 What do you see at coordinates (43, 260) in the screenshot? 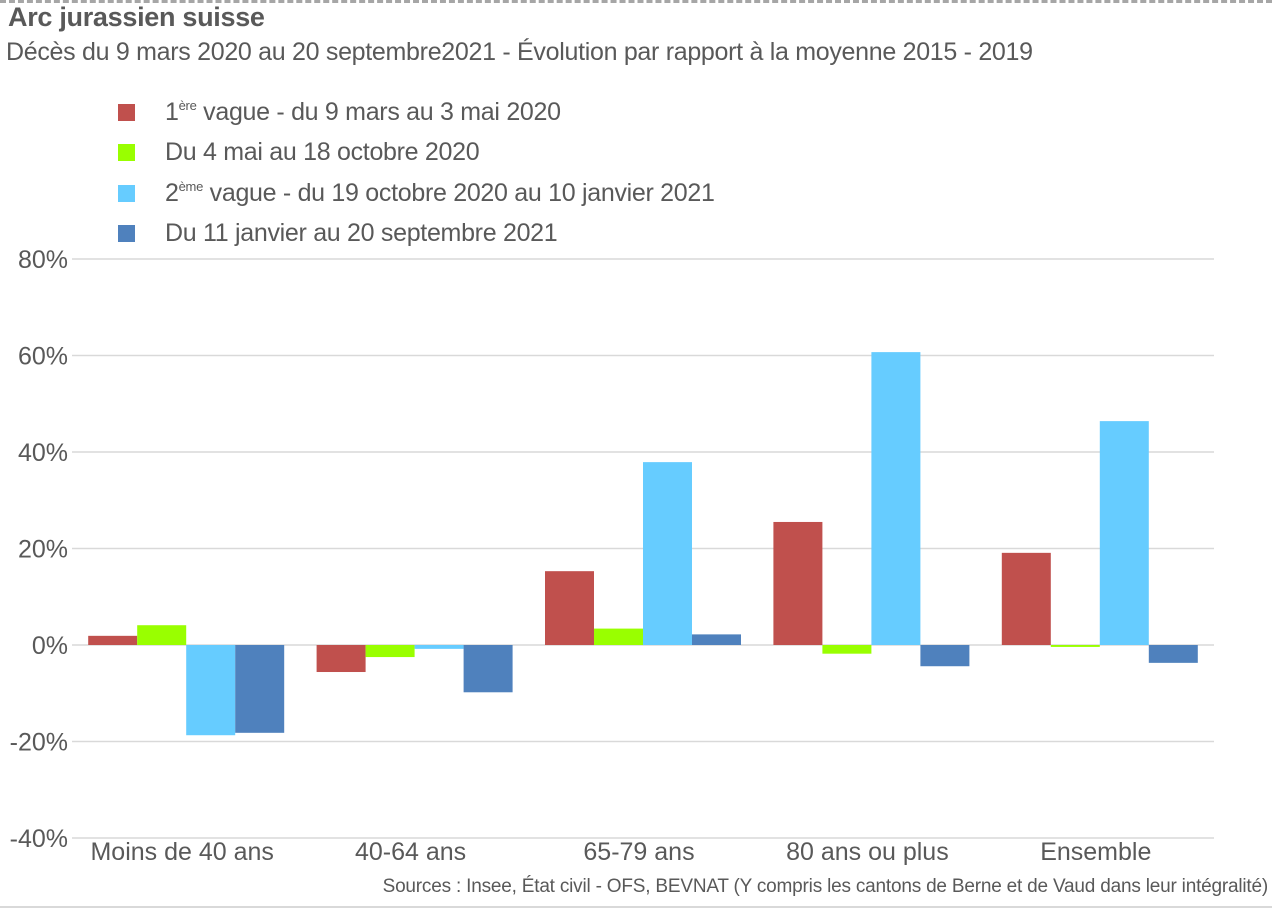
I see `y-tick-label: 80%` at bounding box center [43, 260].